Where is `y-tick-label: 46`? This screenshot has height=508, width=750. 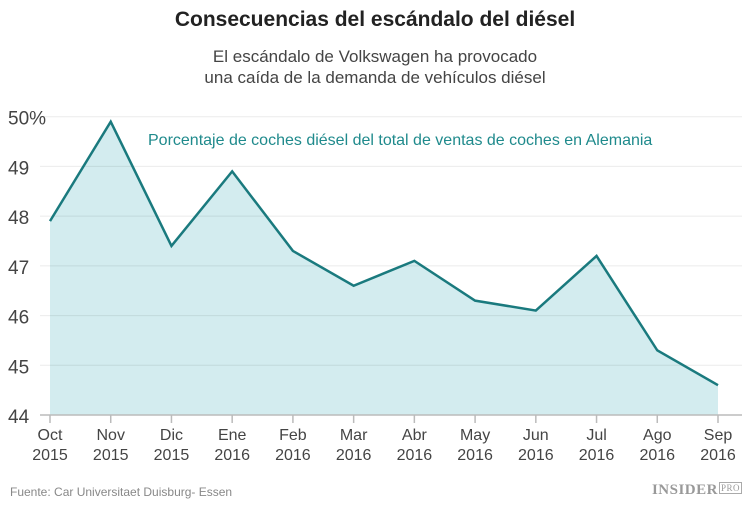 y-tick-label: 46 is located at coordinates (18, 318).